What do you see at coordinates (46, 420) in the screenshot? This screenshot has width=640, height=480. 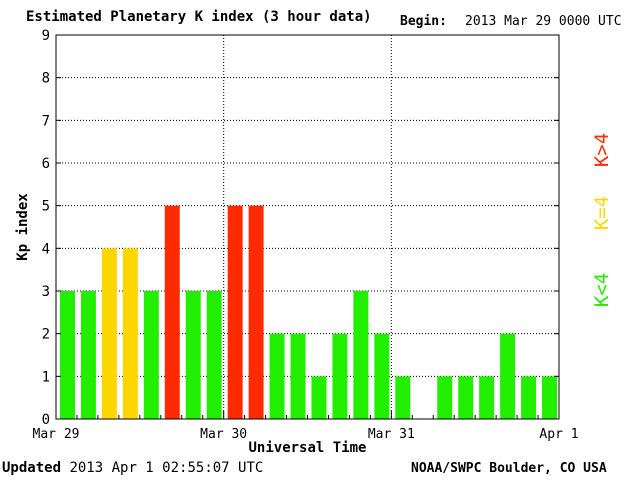 I see `y-tick-label: 0` at bounding box center [46, 420].